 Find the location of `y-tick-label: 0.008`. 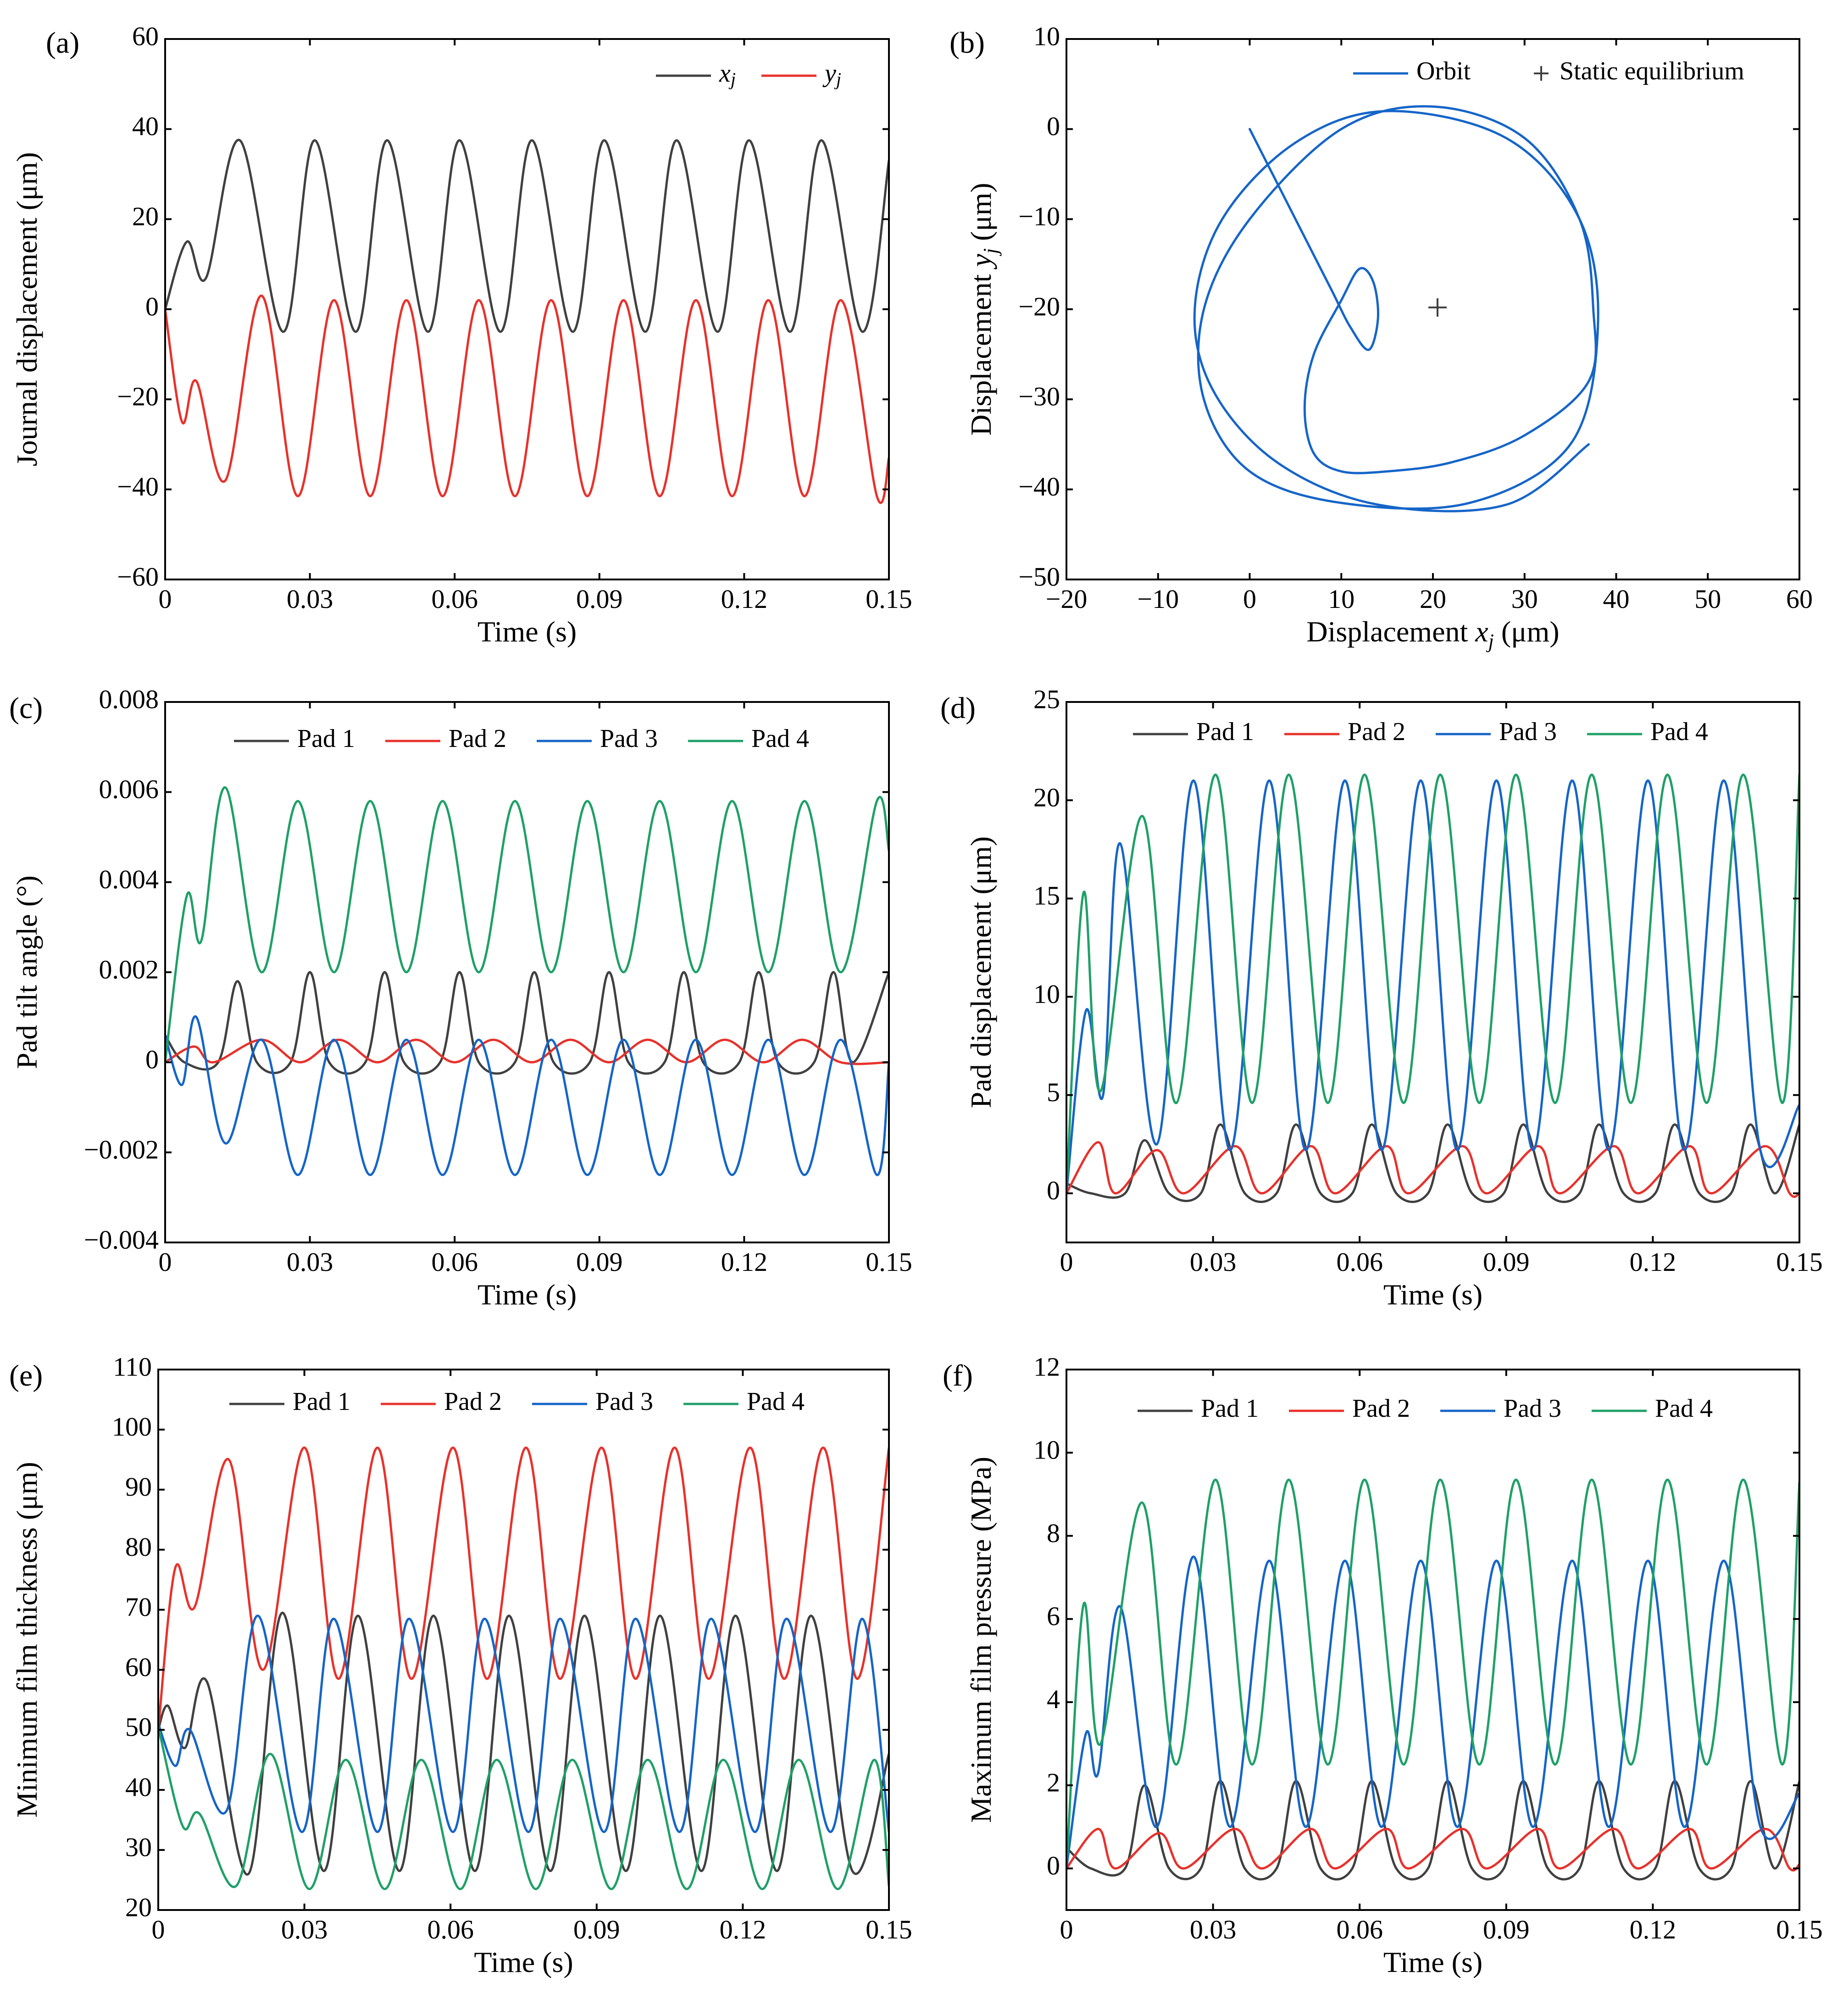

y-tick-label: 0.008 is located at coordinates (129, 699).